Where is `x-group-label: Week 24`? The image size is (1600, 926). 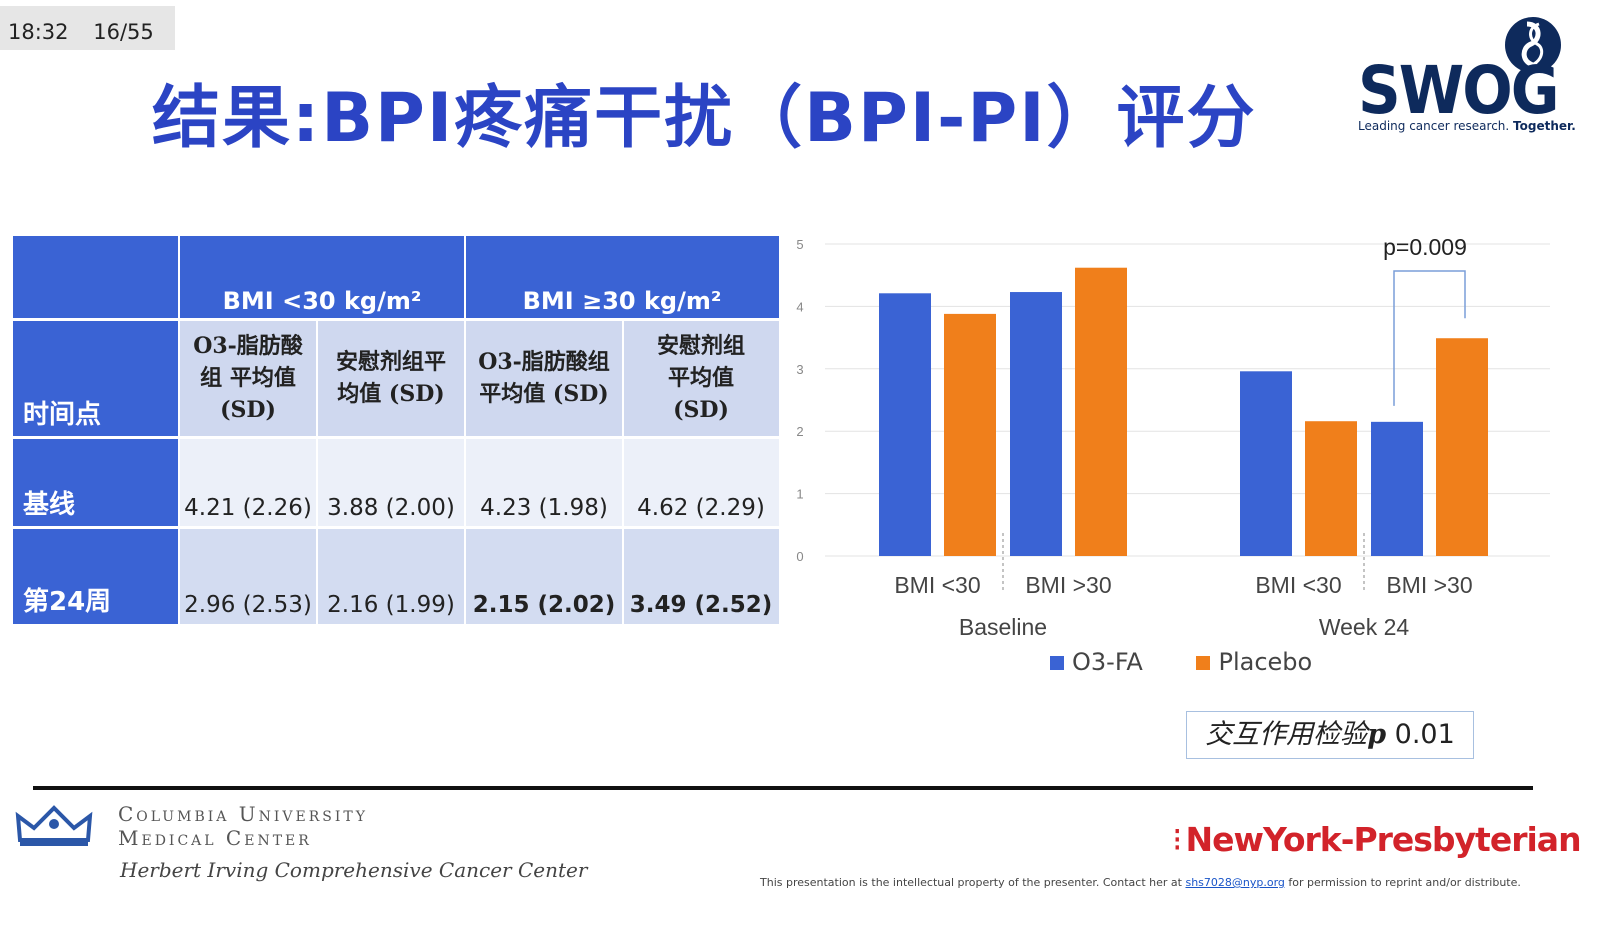 x-group-label: Week 24 is located at coordinates (1364, 627).